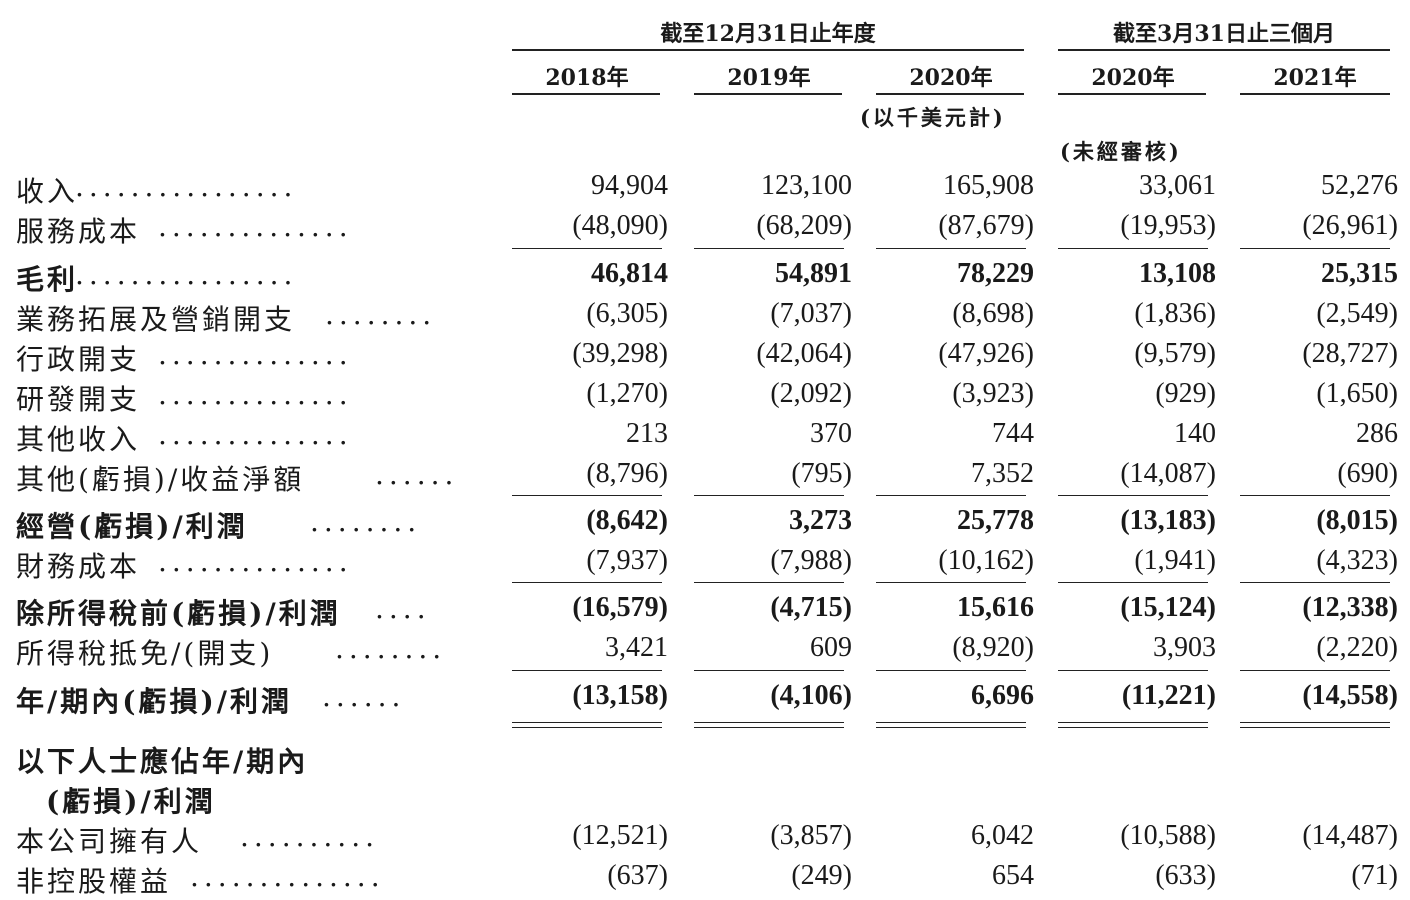 Image resolution: width=1410 pixels, height=900 pixels. Describe the element at coordinates (995, 607) in the screenshot. I see `row-value: 15,616` at that location.